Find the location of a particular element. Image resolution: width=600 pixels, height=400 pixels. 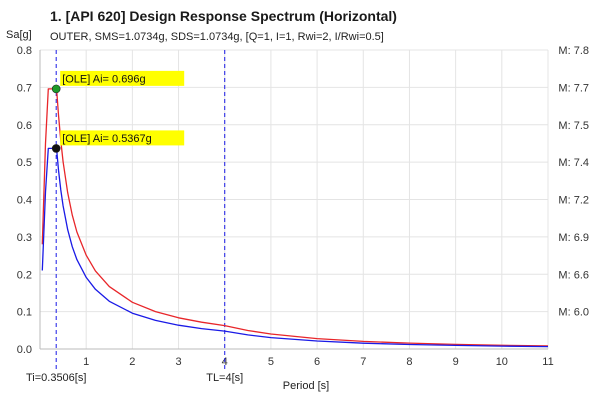

reference-line-label: TL=4[s] is located at coordinates (224, 378).